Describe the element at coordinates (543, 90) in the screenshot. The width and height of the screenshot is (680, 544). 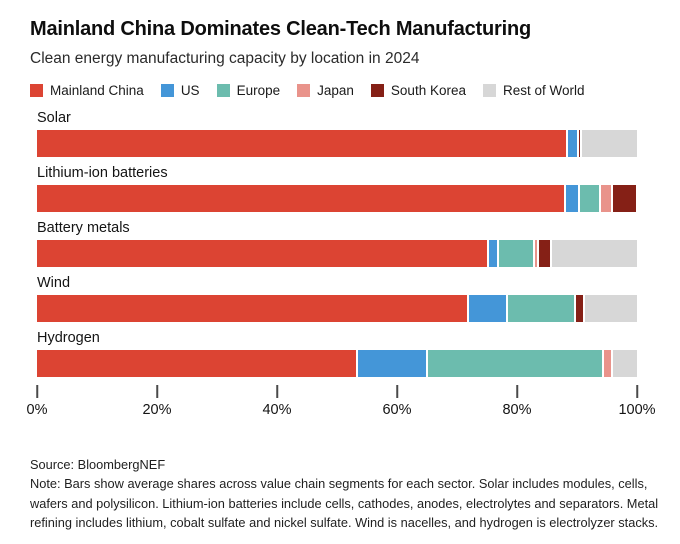
I see `legend-label: Rest of World` at that location.